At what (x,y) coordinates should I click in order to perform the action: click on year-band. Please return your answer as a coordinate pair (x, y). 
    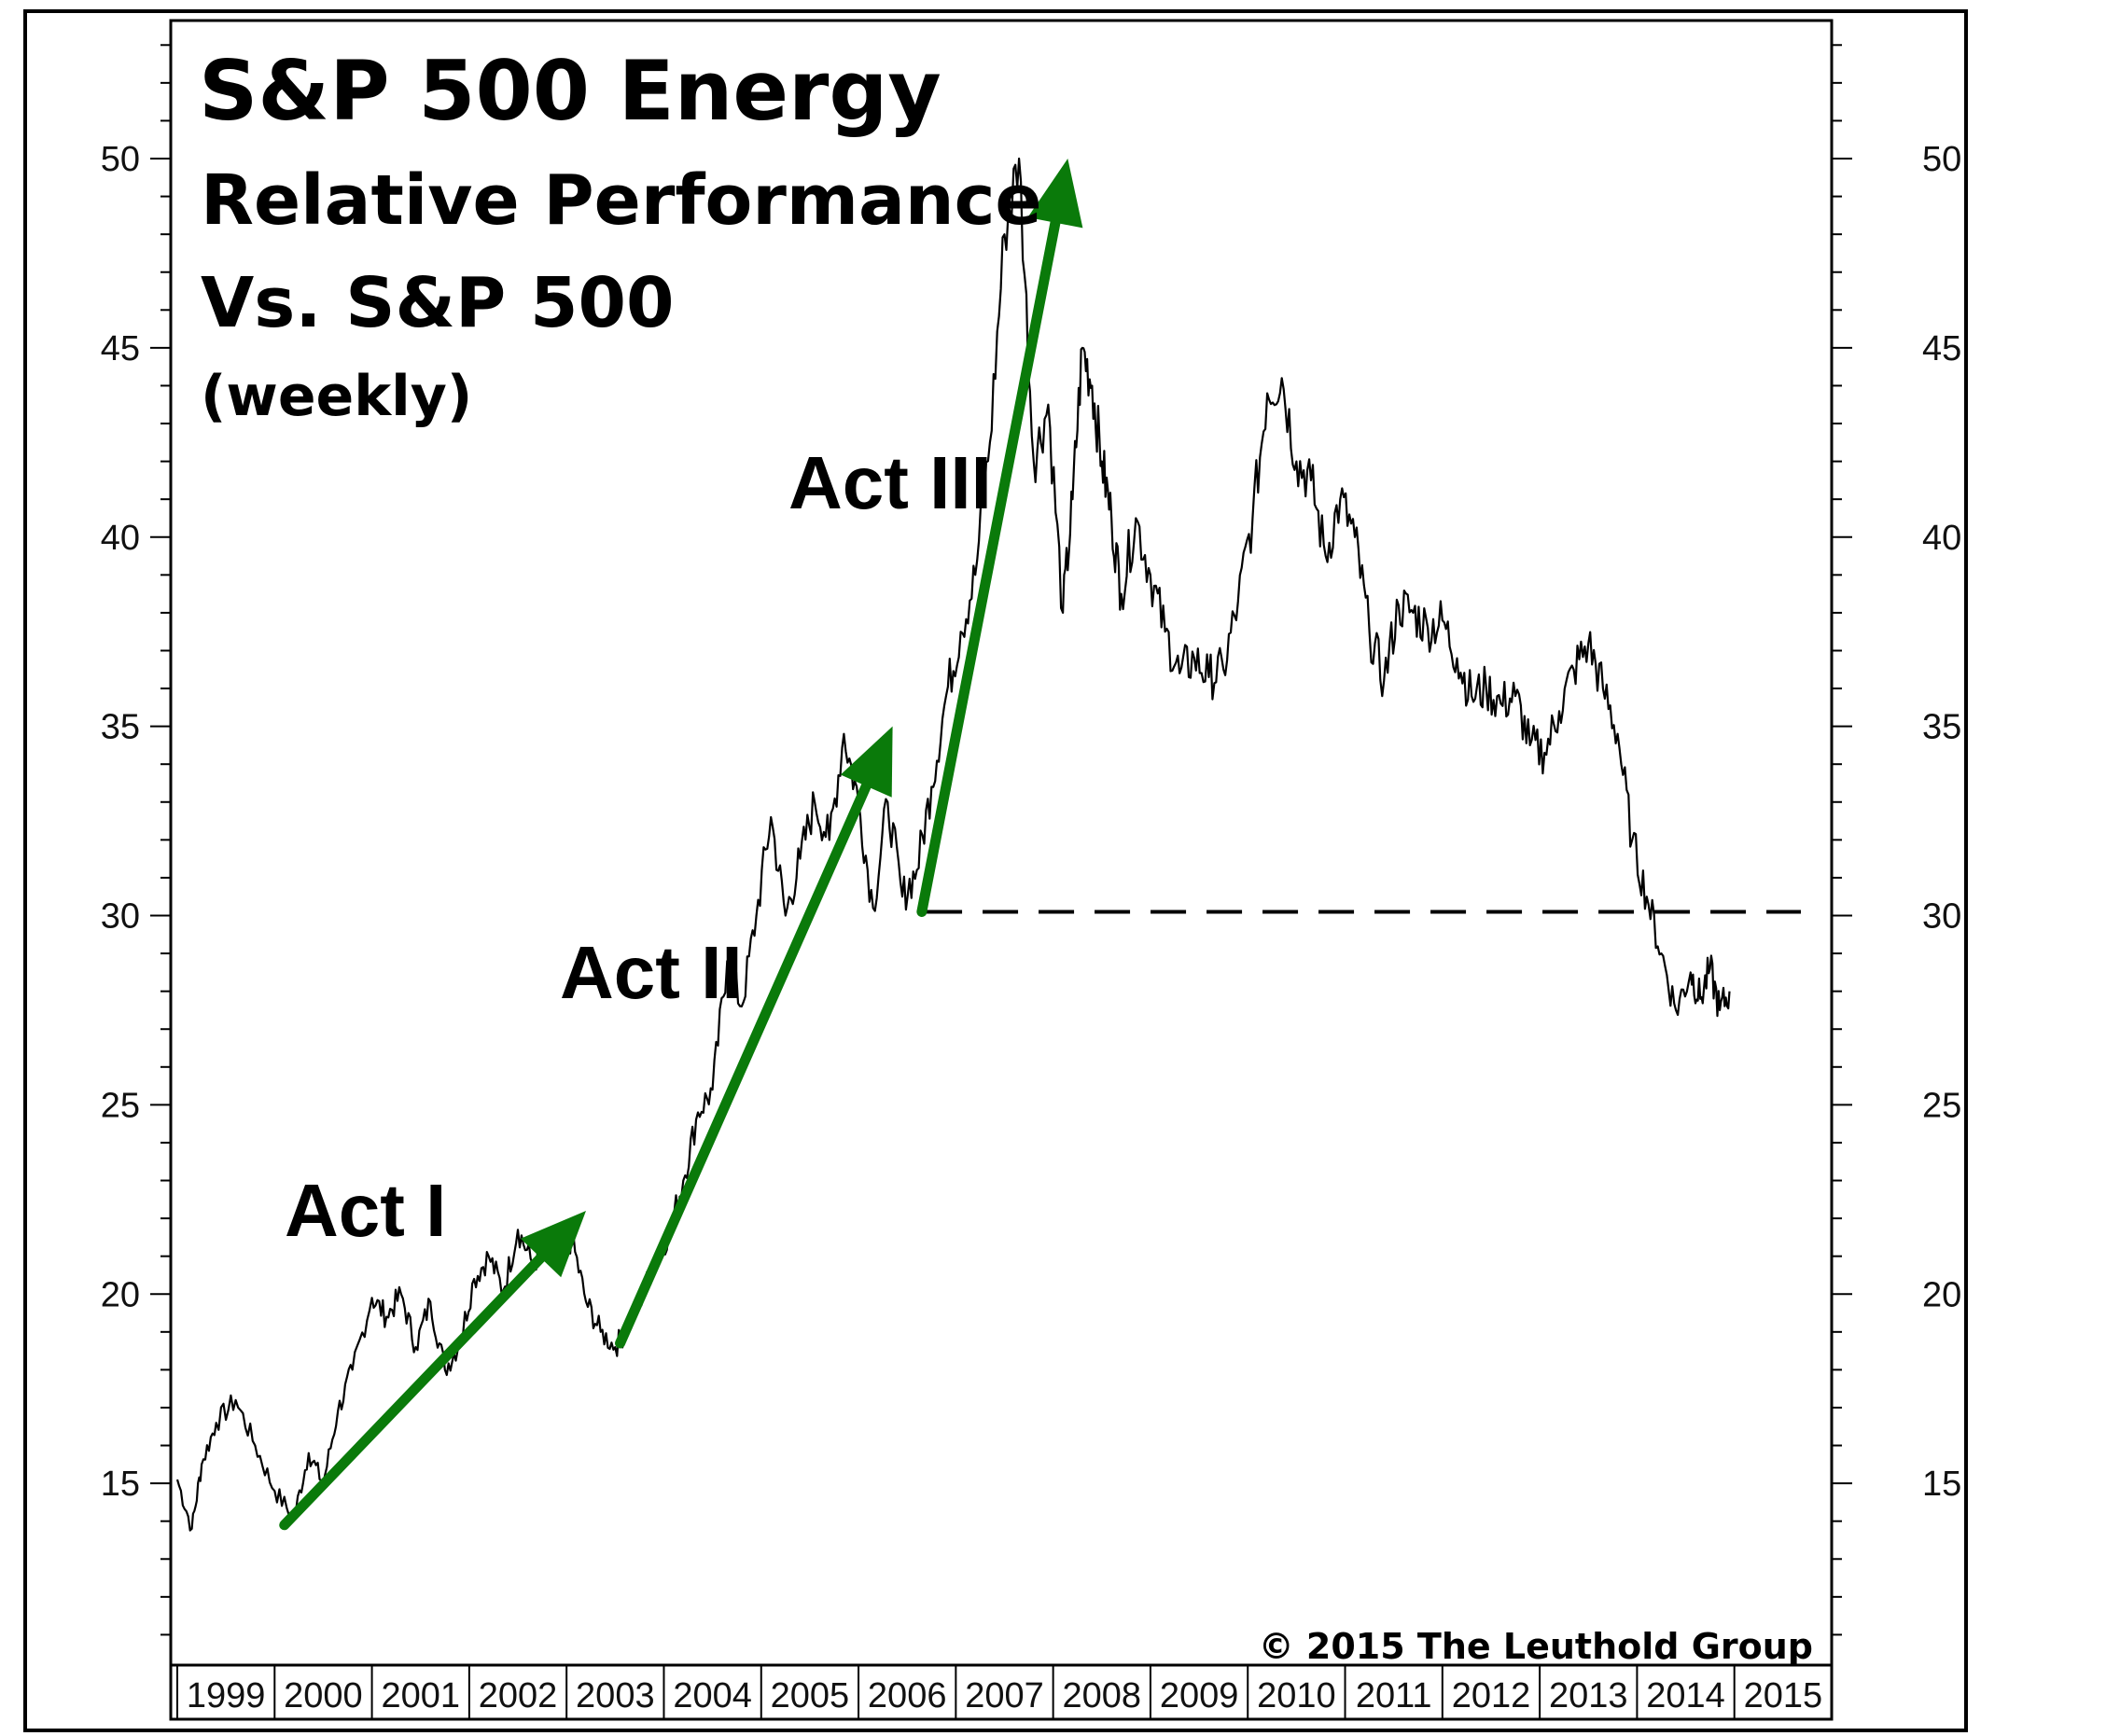
    Looking at the image, I should click on (1001, 1692).